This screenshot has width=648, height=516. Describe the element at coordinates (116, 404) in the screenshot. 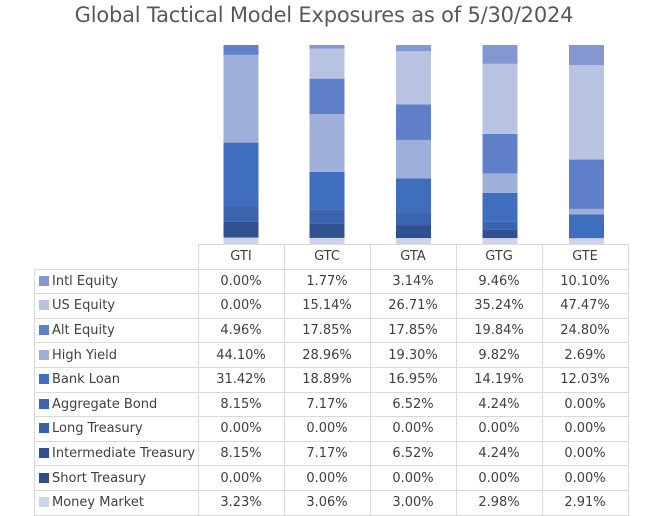

I see `legend-entry: Aggregate Bond` at that location.